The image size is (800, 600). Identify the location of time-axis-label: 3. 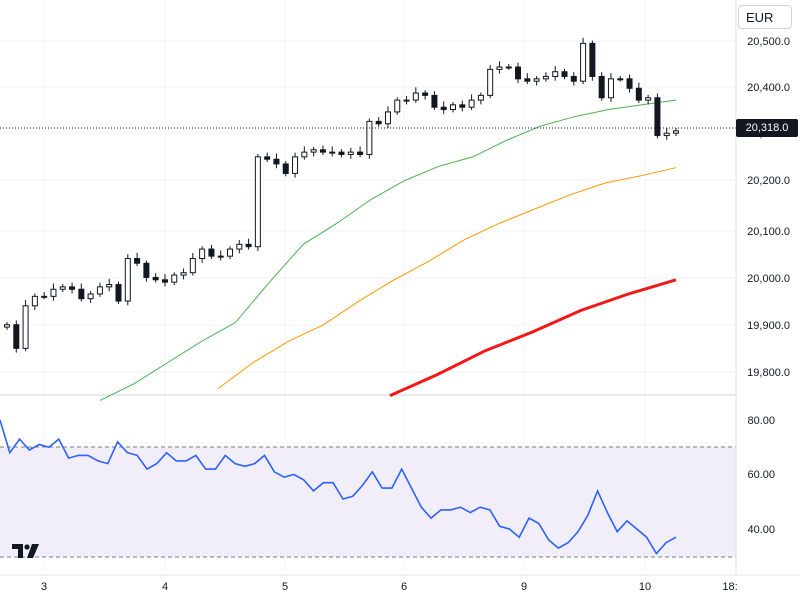
(44, 587).